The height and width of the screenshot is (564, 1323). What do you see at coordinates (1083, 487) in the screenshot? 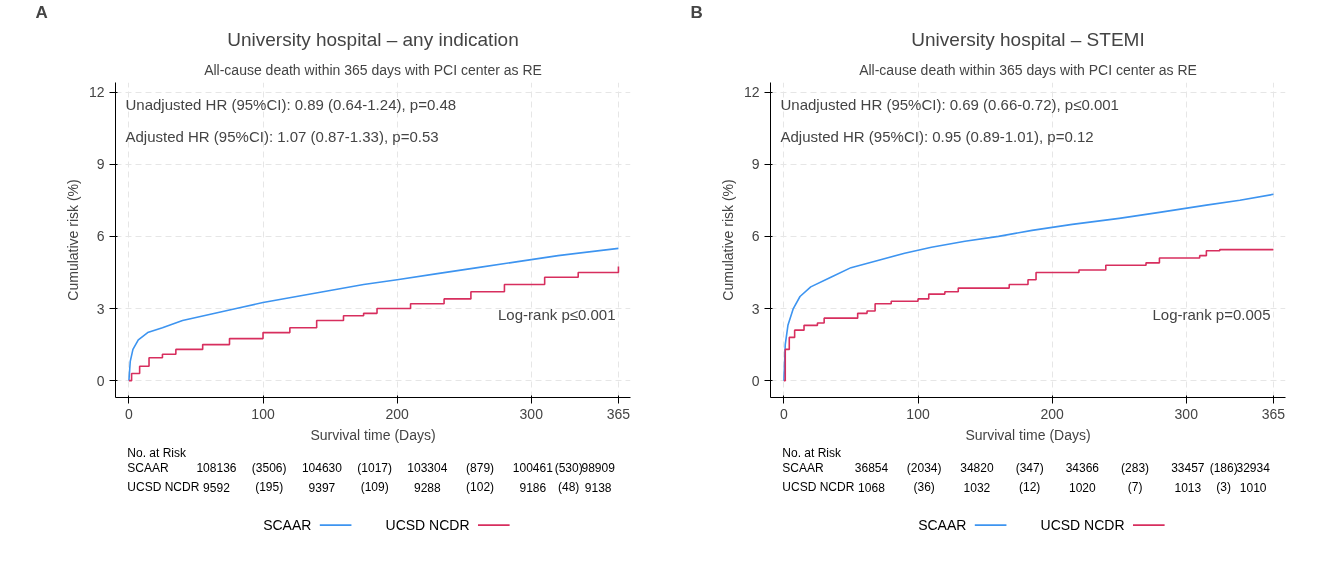
I see `text: 1020` at bounding box center [1083, 487].